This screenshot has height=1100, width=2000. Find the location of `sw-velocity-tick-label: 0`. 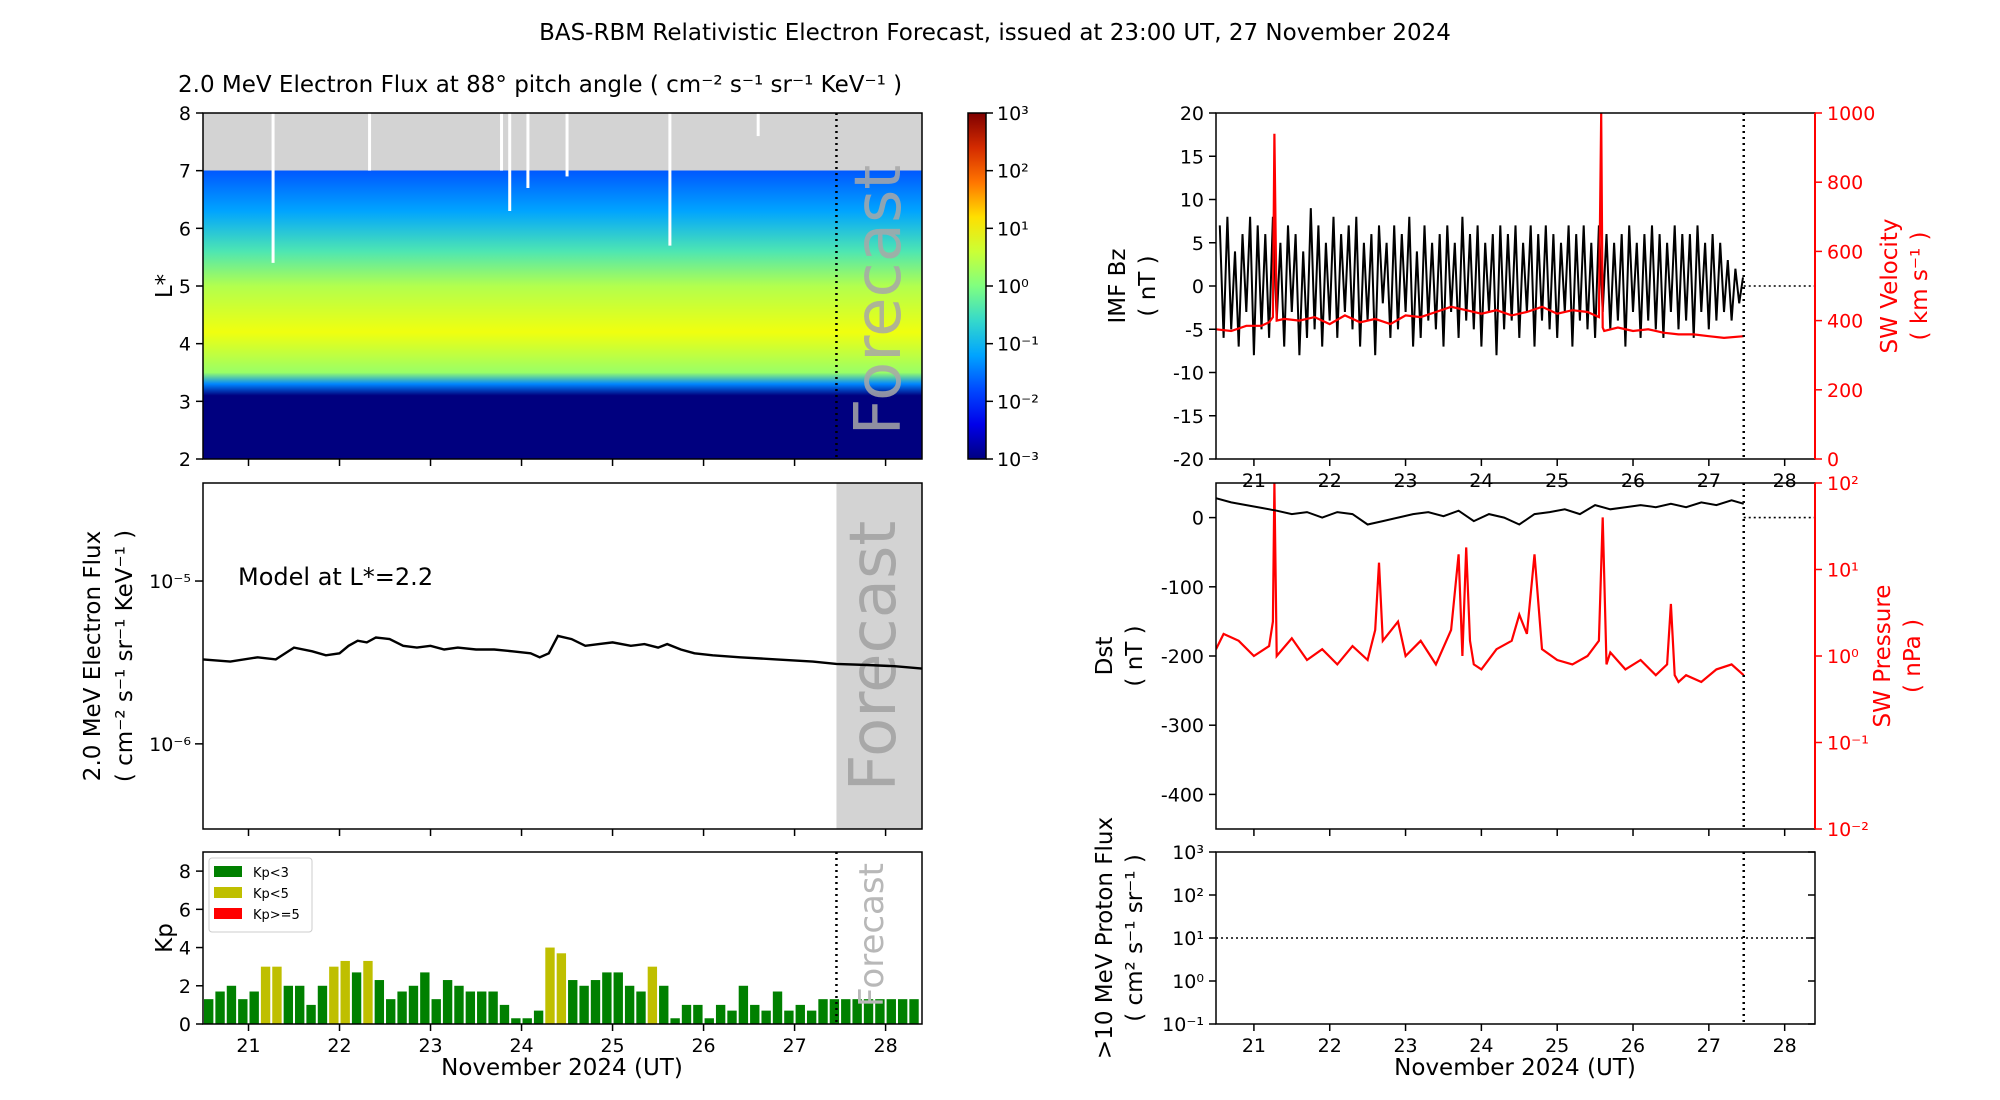

sw-velocity-tick-label: 0 is located at coordinates (1833, 460).